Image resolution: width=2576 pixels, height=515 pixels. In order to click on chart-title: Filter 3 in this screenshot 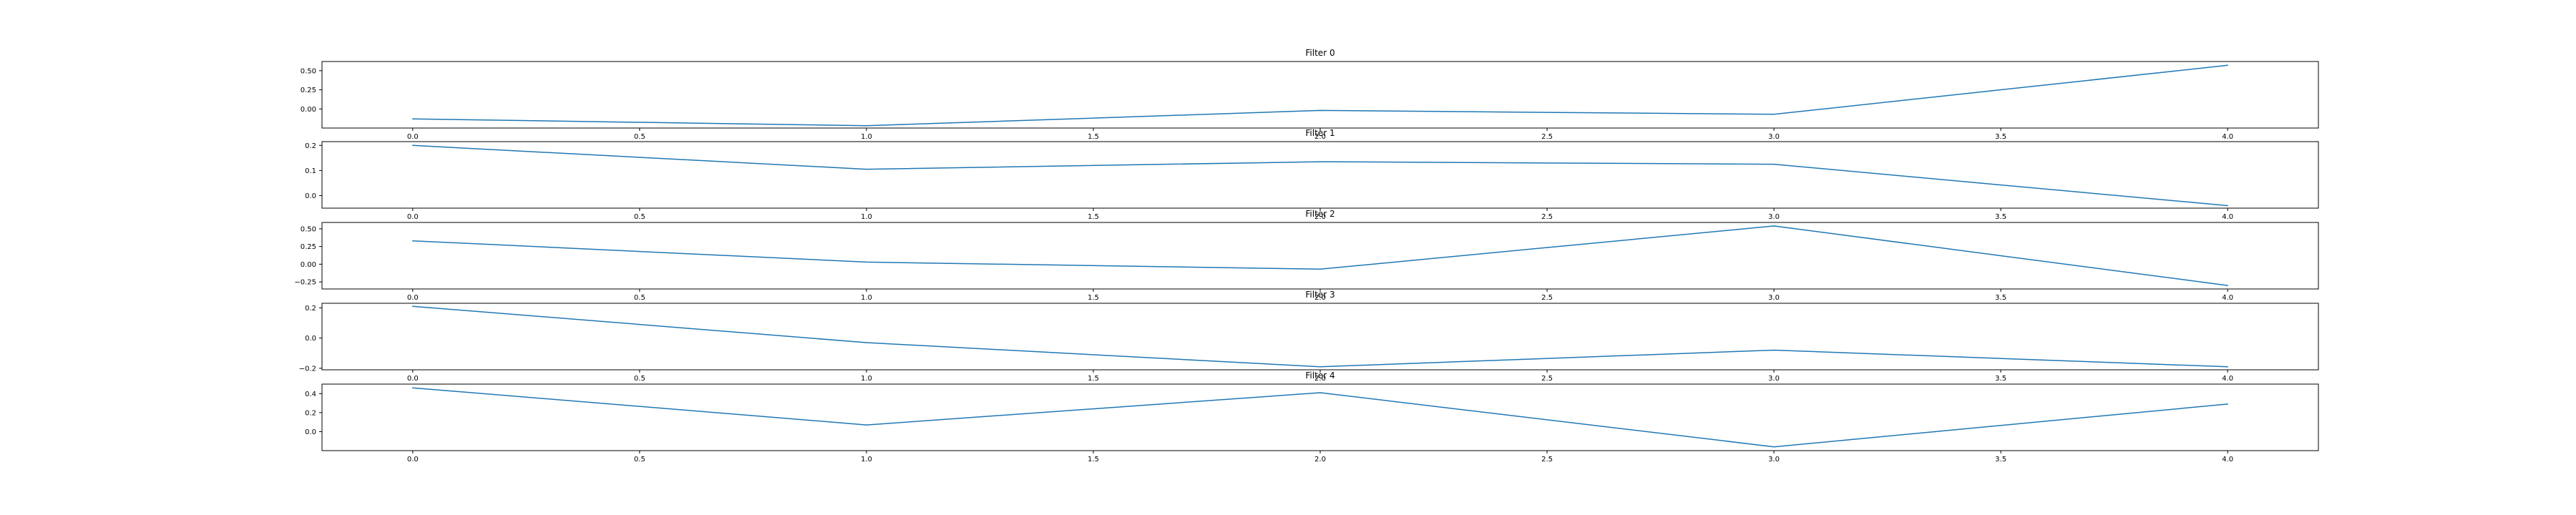, I will do `click(1320, 295)`.